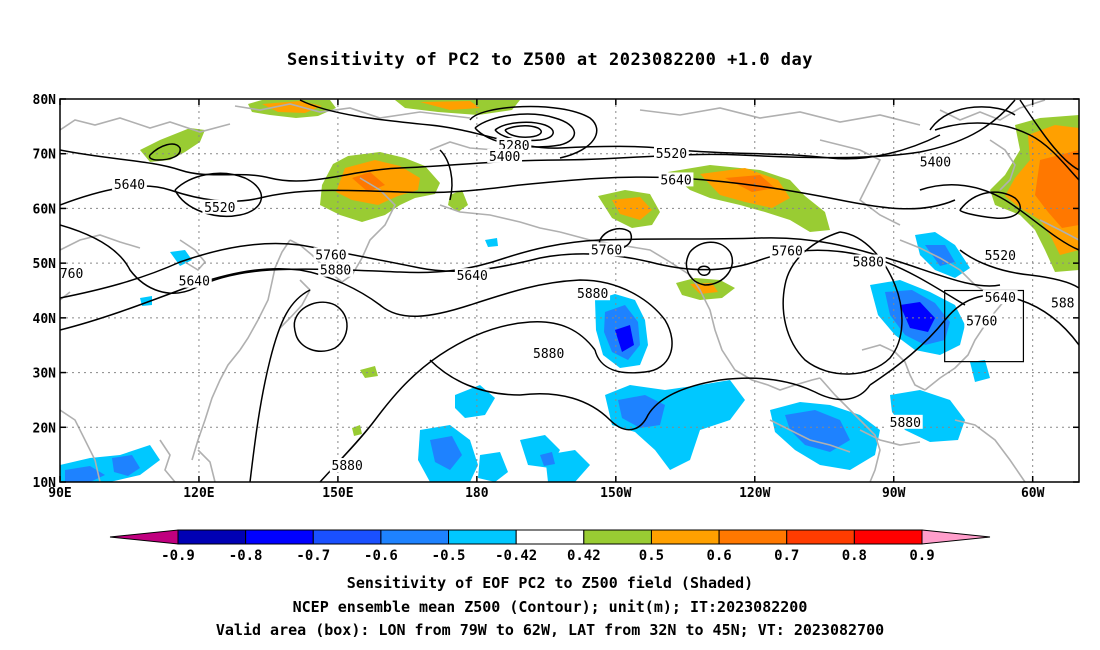  What do you see at coordinates (894, 493) in the screenshot?
I see `lon-label: 90W` at bounding box center [894, 493].